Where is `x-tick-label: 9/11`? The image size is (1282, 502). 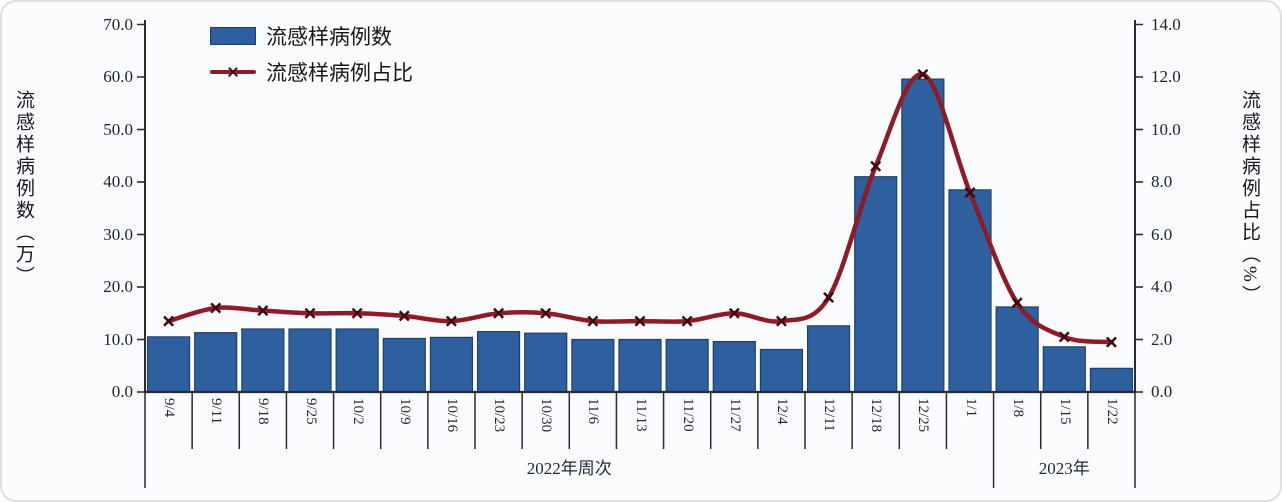
x-tick-label: 9/11 is located at coordinates (216, 411).